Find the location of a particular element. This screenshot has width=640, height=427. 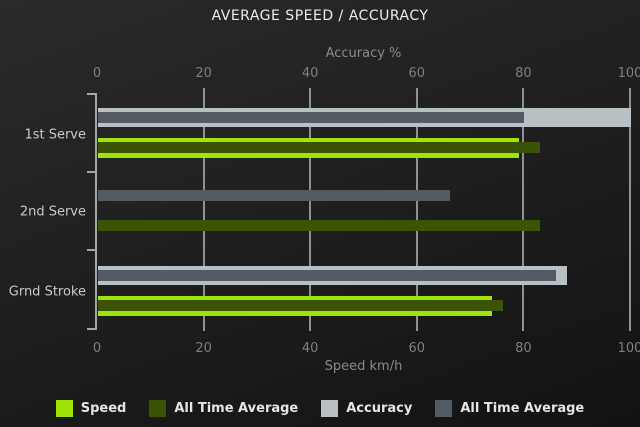

legend-item-accuracy: Accuracy is located at coordinates (367, 408).